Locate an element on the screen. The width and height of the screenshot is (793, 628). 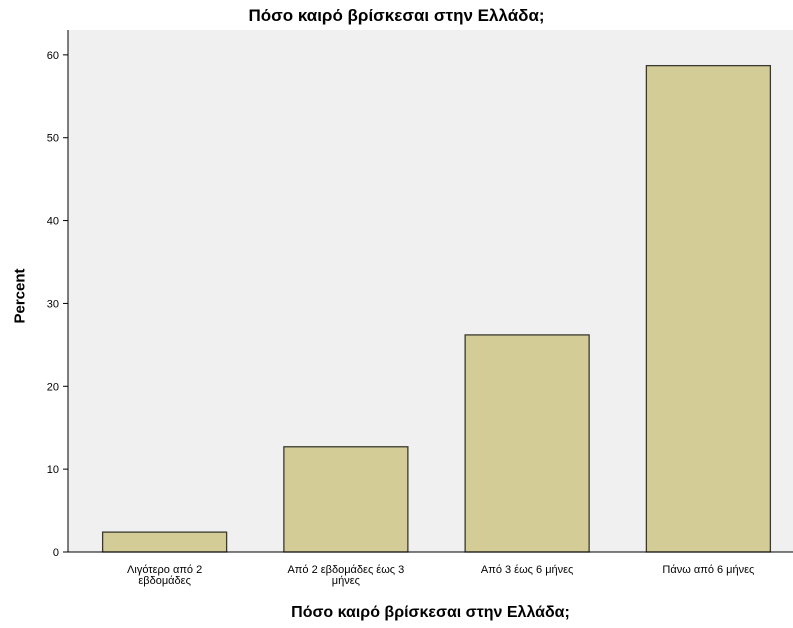
y-tick-label-5: 50 is located at coordinates (53, 139).